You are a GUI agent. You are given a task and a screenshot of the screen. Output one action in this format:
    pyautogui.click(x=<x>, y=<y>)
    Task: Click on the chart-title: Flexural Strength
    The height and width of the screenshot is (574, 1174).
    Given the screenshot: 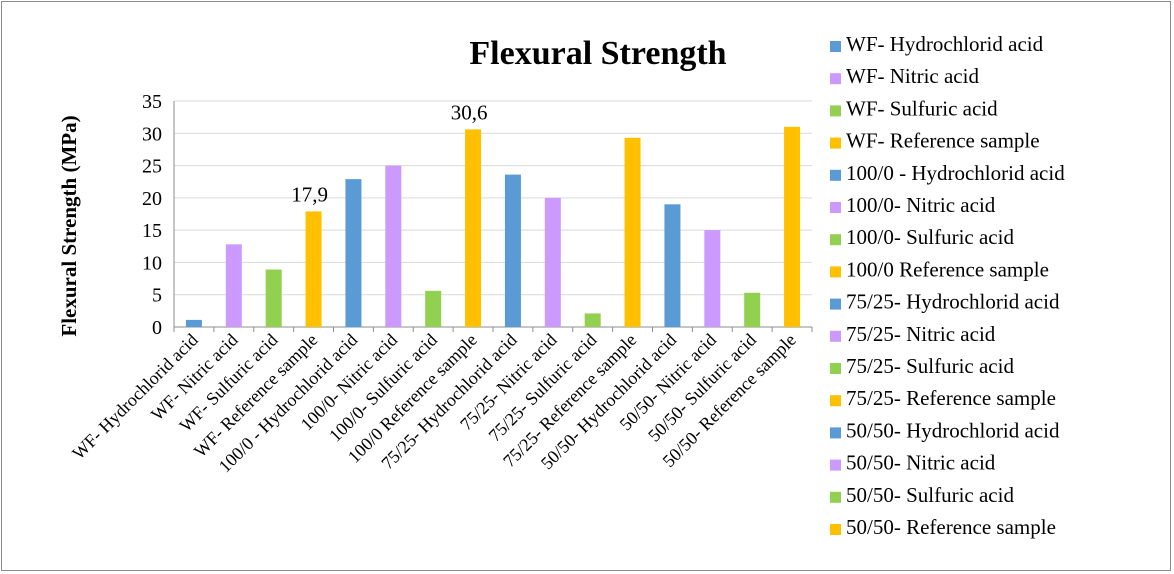 What is the action you would take?
    pyautogui.click(x=597, y=53)
    